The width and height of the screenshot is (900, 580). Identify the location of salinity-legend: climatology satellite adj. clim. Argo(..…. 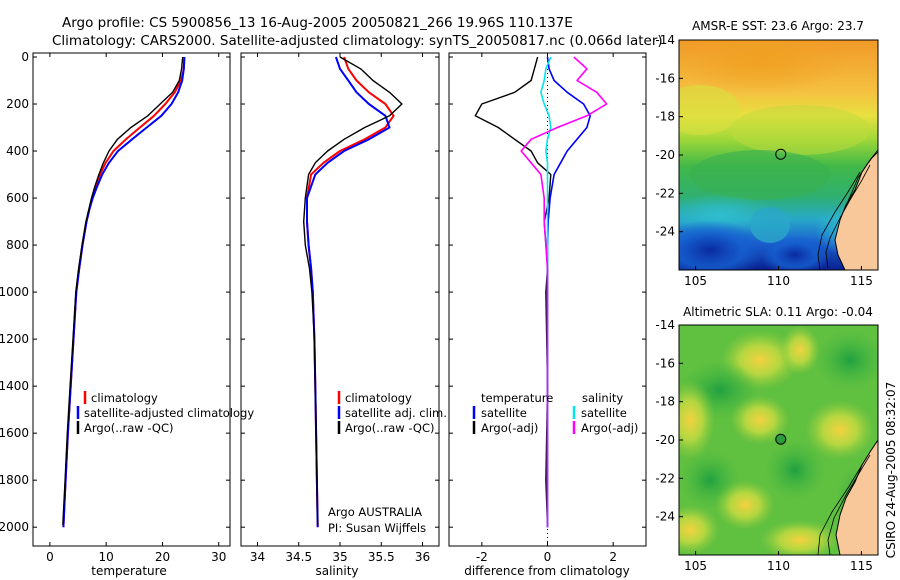
(387, 463).